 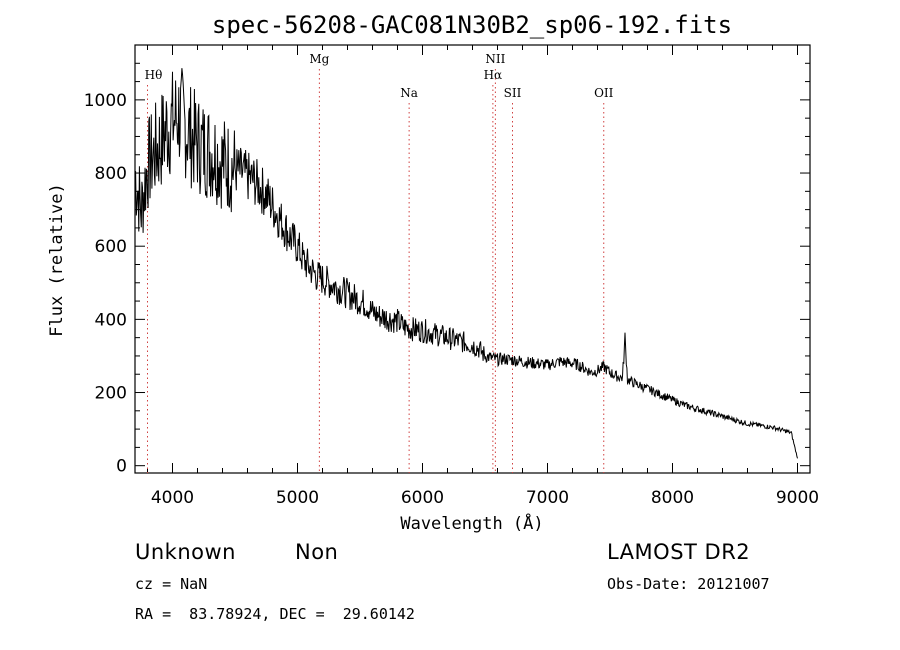 I want to click on y-axis-label: Flux (relative), so click(x=57, y=260).